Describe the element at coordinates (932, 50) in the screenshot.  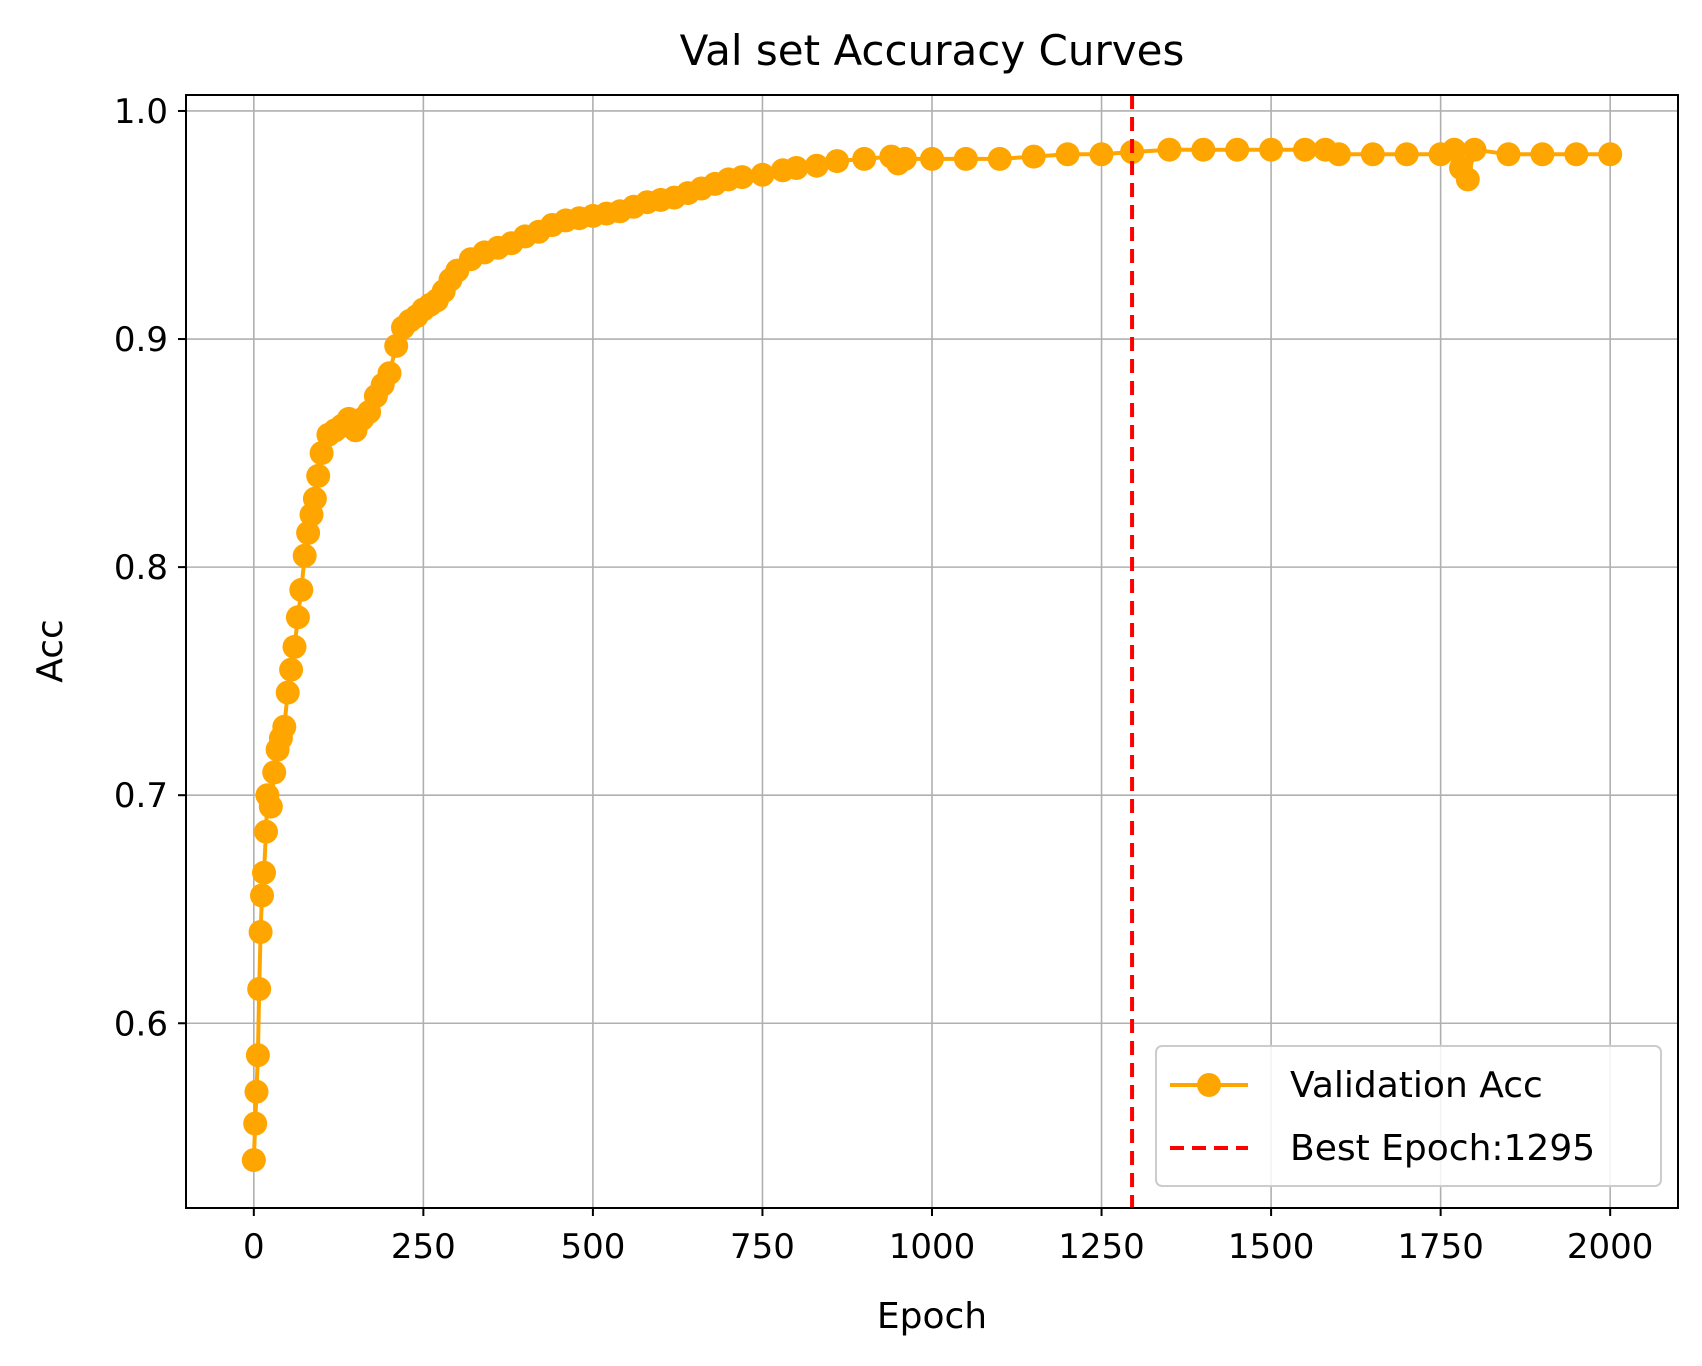
I see `chart-title: Val set Accuracy Curves` at that location.